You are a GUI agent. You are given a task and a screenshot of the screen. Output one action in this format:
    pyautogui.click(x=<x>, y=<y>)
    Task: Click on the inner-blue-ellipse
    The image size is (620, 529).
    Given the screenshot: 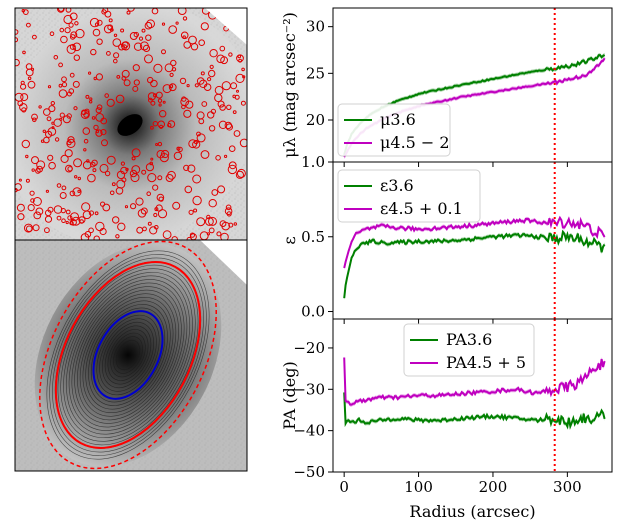 What is the action you would take?
    pyautogui.click(x=128, y=355)
    